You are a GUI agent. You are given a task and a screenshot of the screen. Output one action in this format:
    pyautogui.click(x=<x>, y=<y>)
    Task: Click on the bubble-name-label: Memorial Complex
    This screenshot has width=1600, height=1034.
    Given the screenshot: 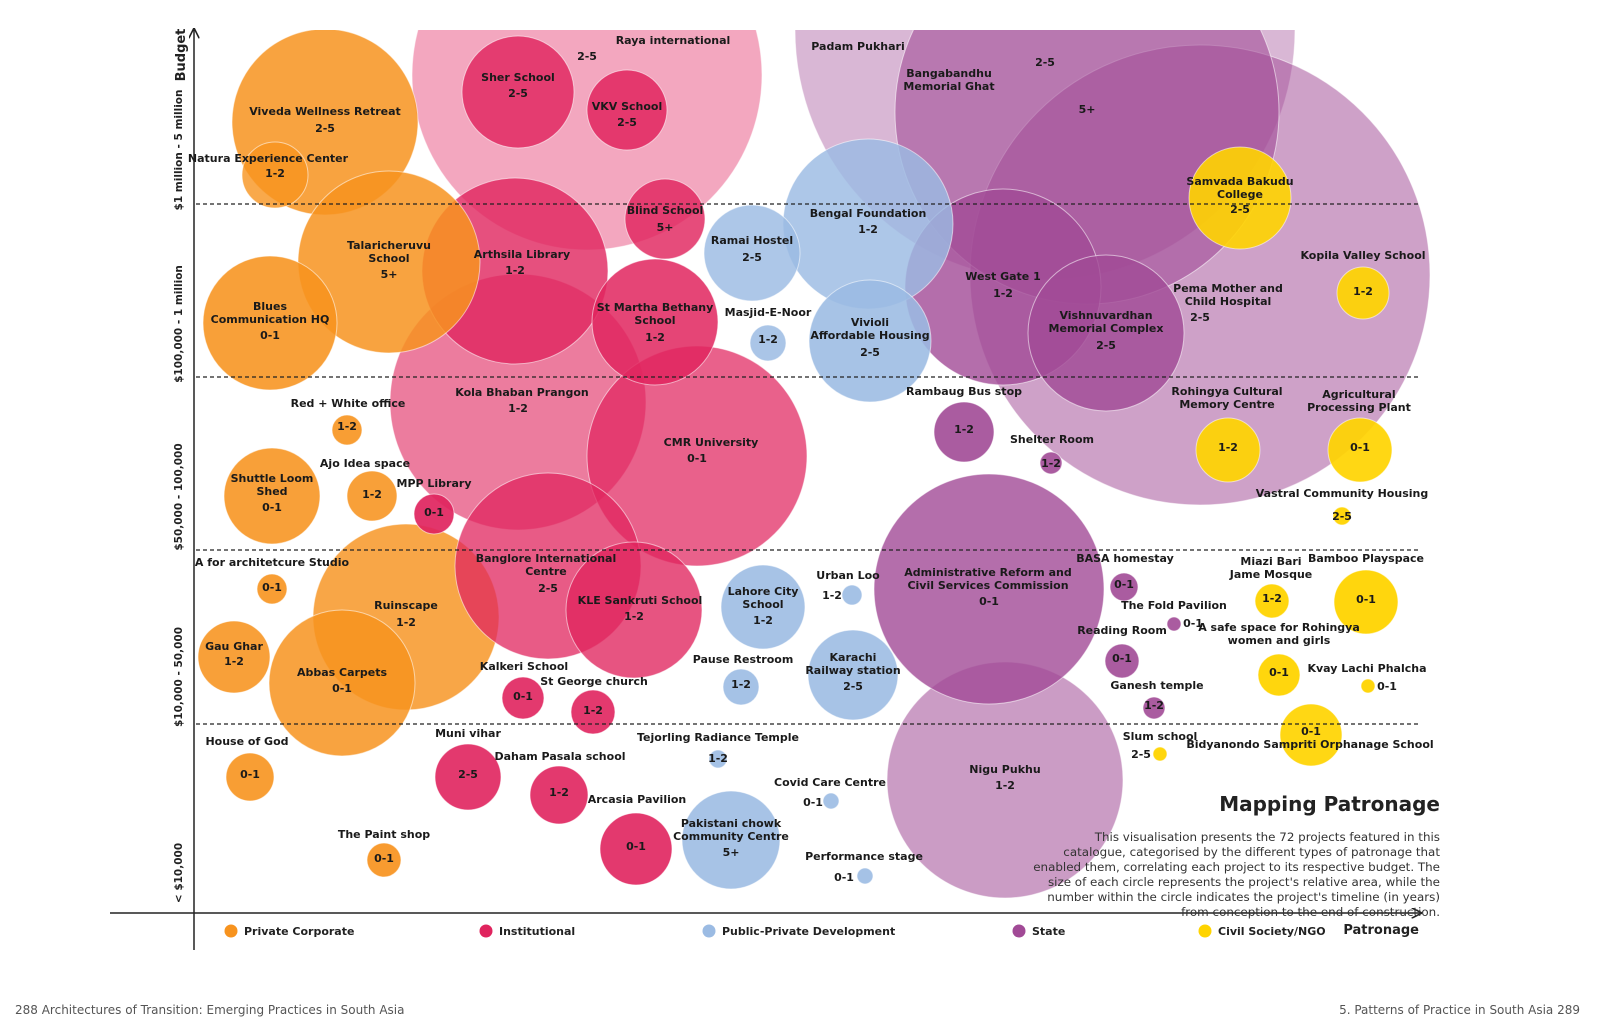 What is the action you would take?
    pyautogui.click(x=1106, y=328)
    